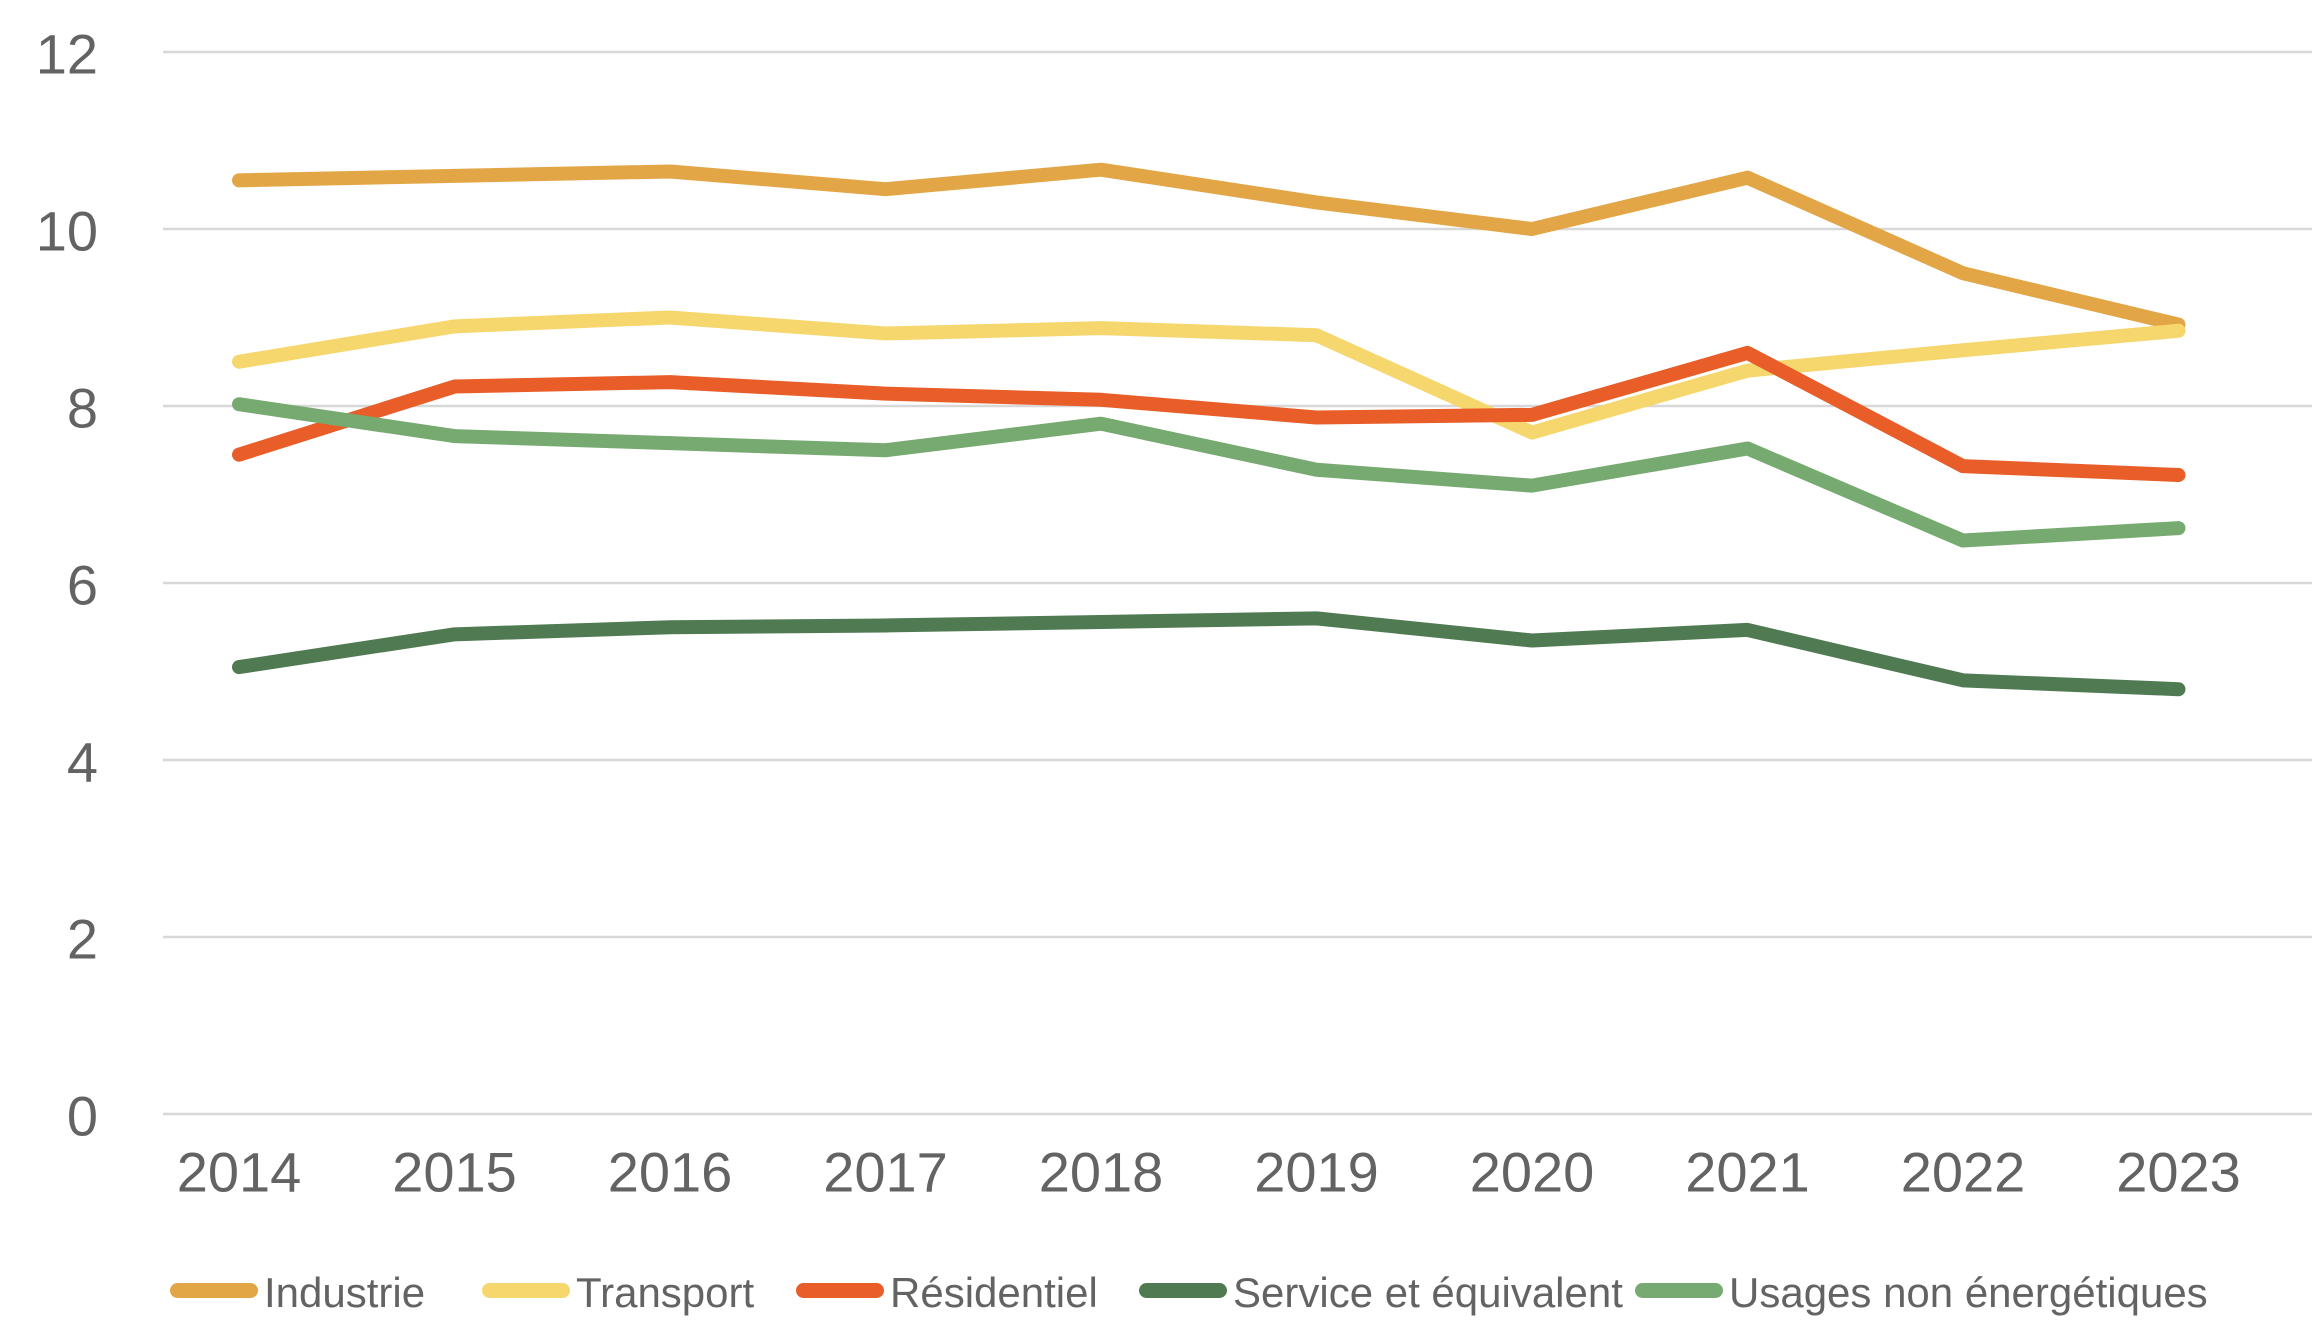 The image size is (2318, 1339). Describe the element at coordinates (82, 762) in the screenshot. I see `y-axis-tick-label: 4` at that location.